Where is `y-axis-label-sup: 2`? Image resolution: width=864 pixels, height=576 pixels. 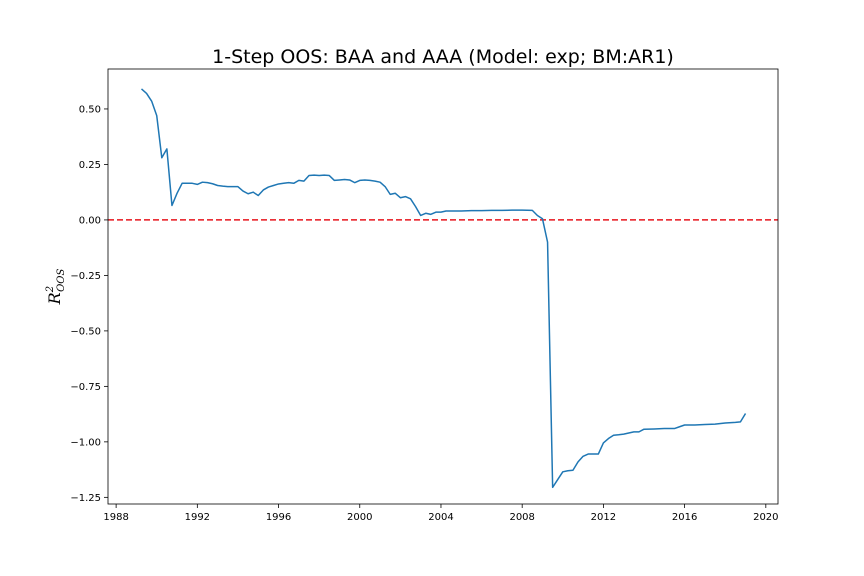 y-axis-label-sup: 2 is located at coordinates (50, 289).